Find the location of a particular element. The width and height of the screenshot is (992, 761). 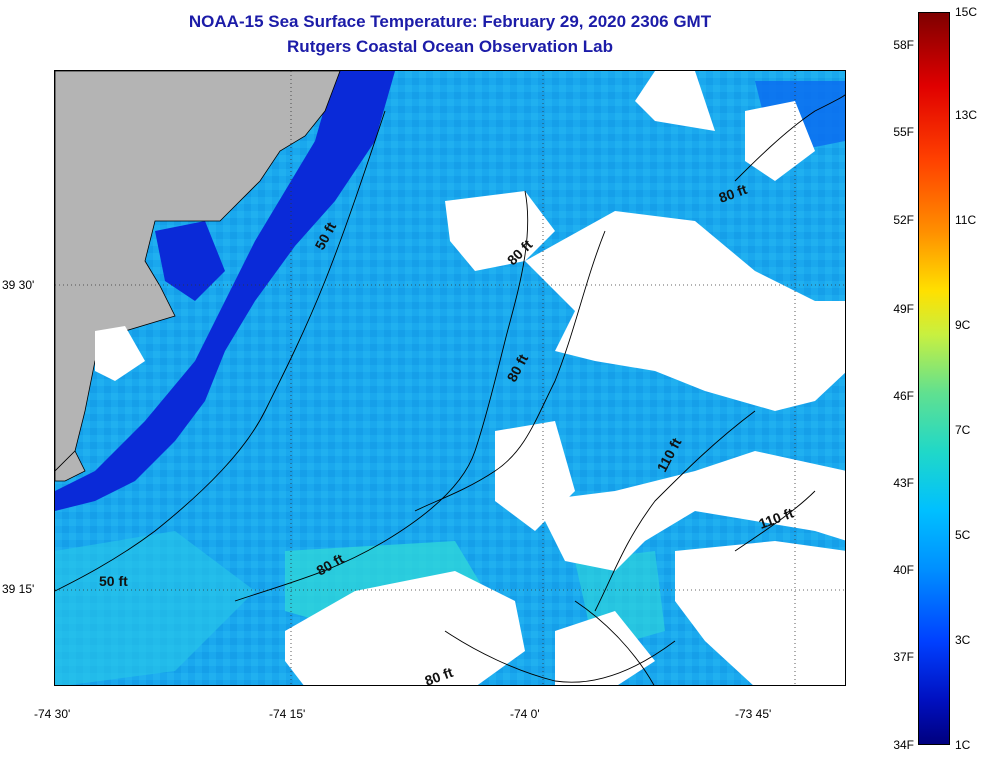

colorbar-c-label: 13C is located at coordinates (966, 115).